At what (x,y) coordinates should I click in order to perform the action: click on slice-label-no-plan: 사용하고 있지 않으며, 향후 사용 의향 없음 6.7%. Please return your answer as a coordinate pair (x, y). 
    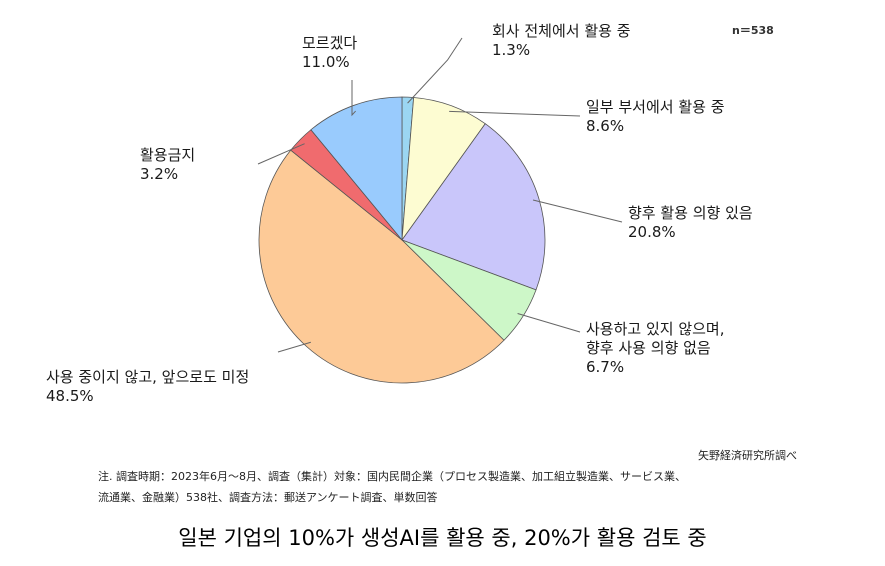
    Looking at the image, I should click on (655, 348).